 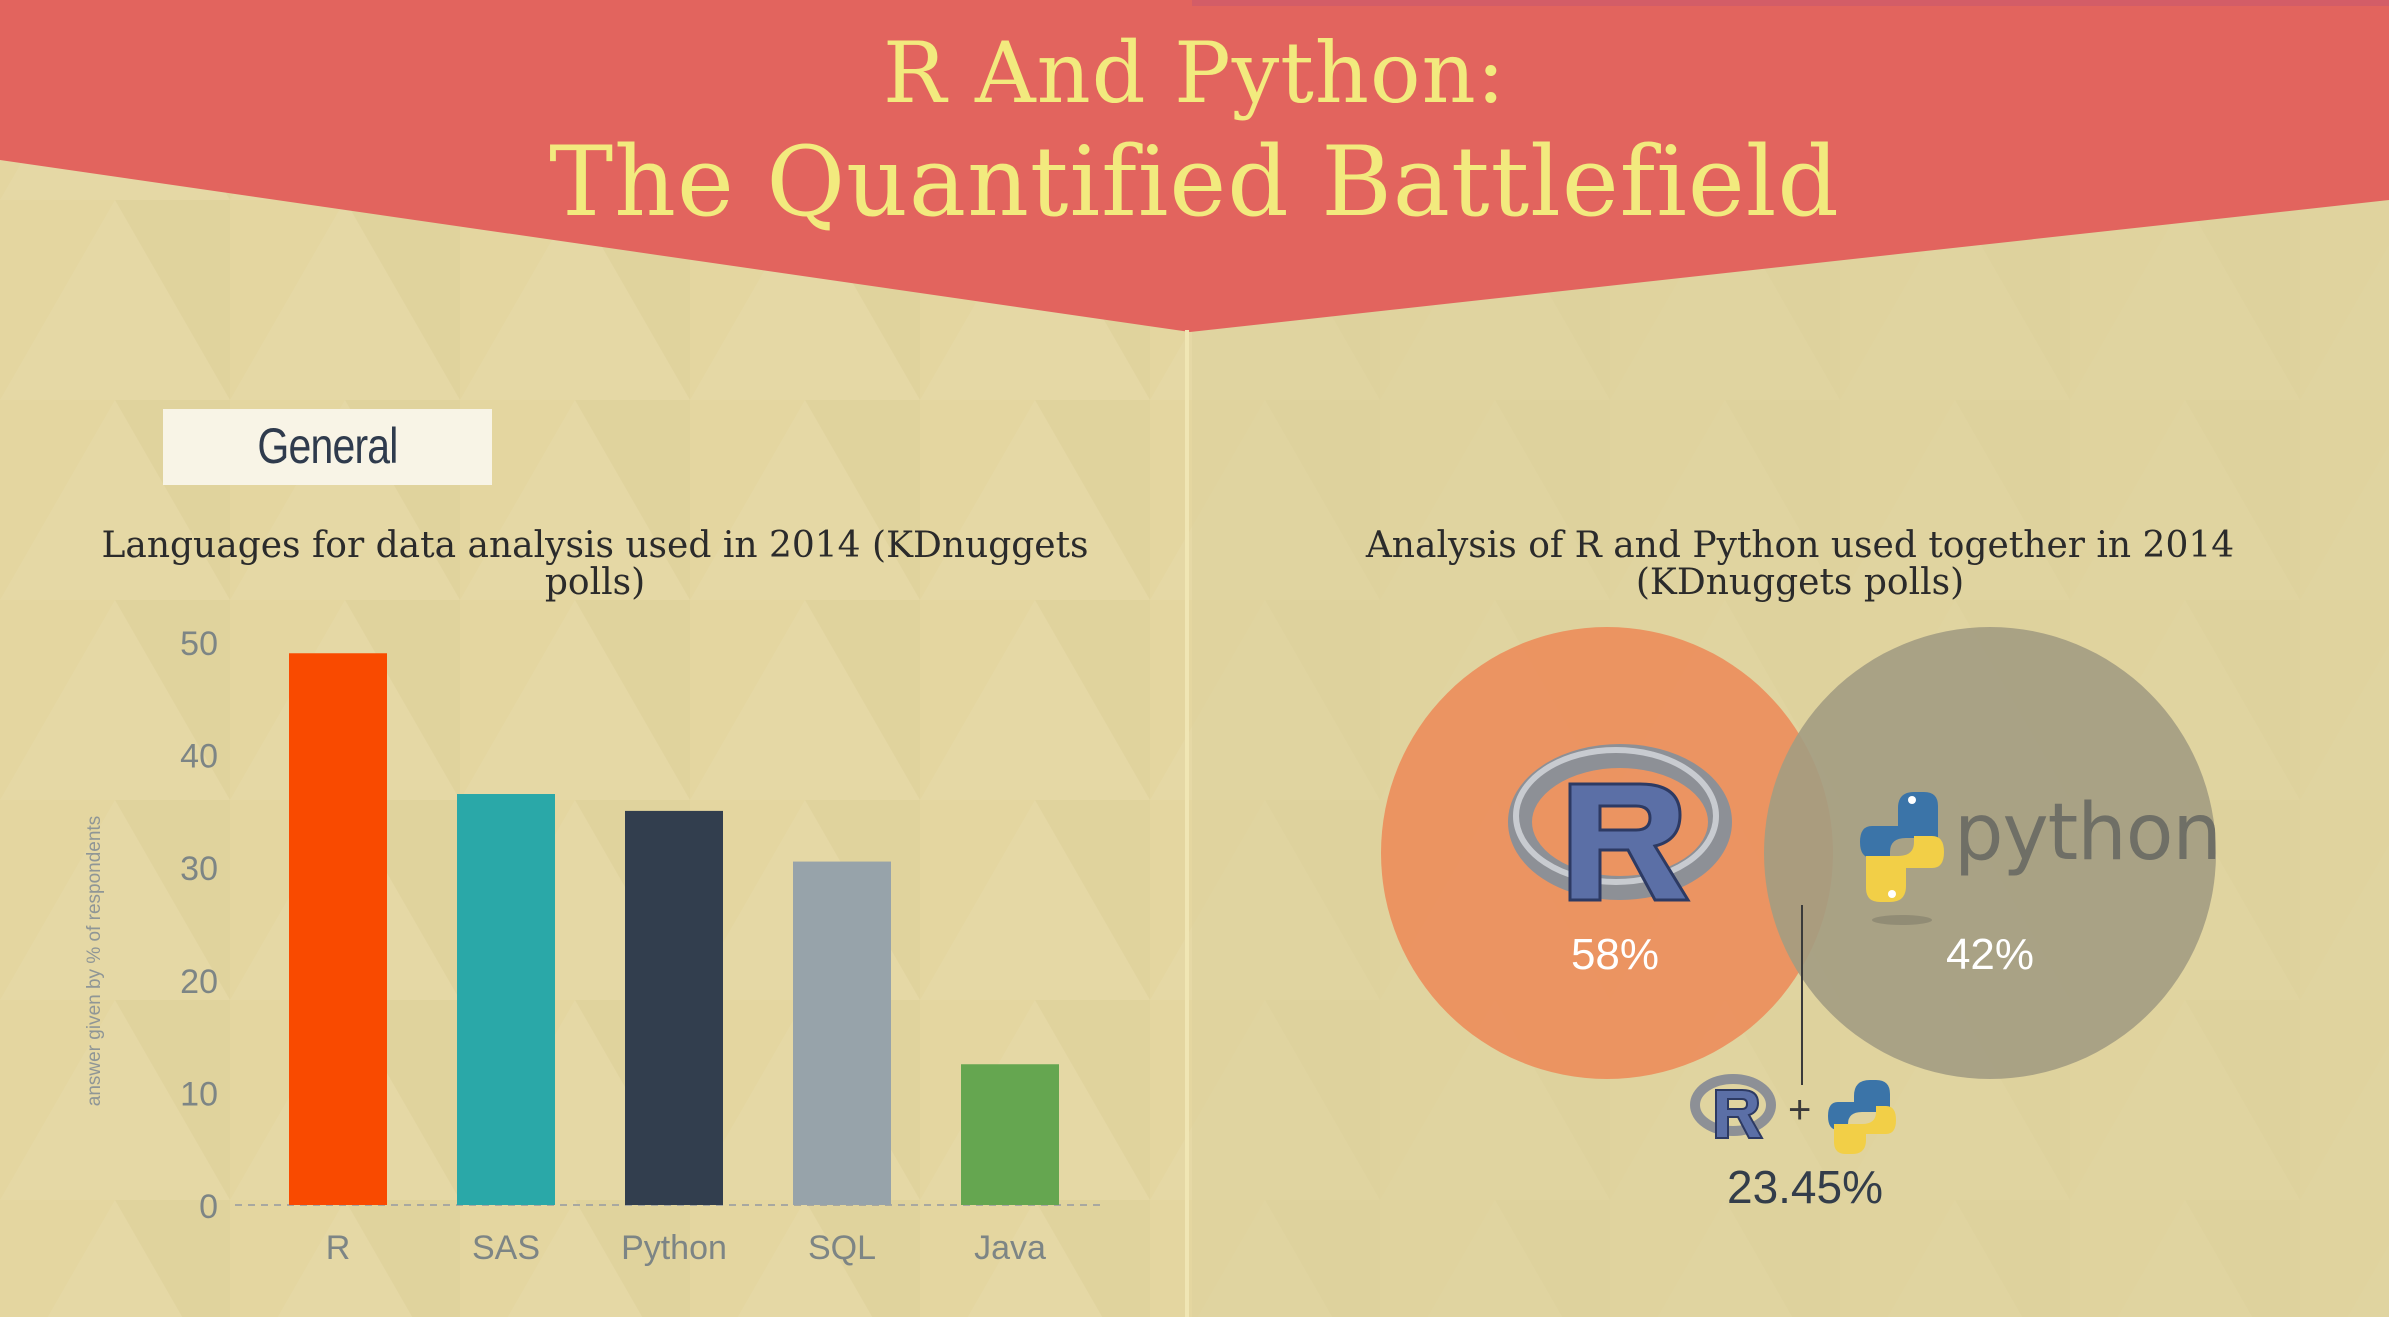 I want to click on bar-sql, so click(x=842, y=1033).